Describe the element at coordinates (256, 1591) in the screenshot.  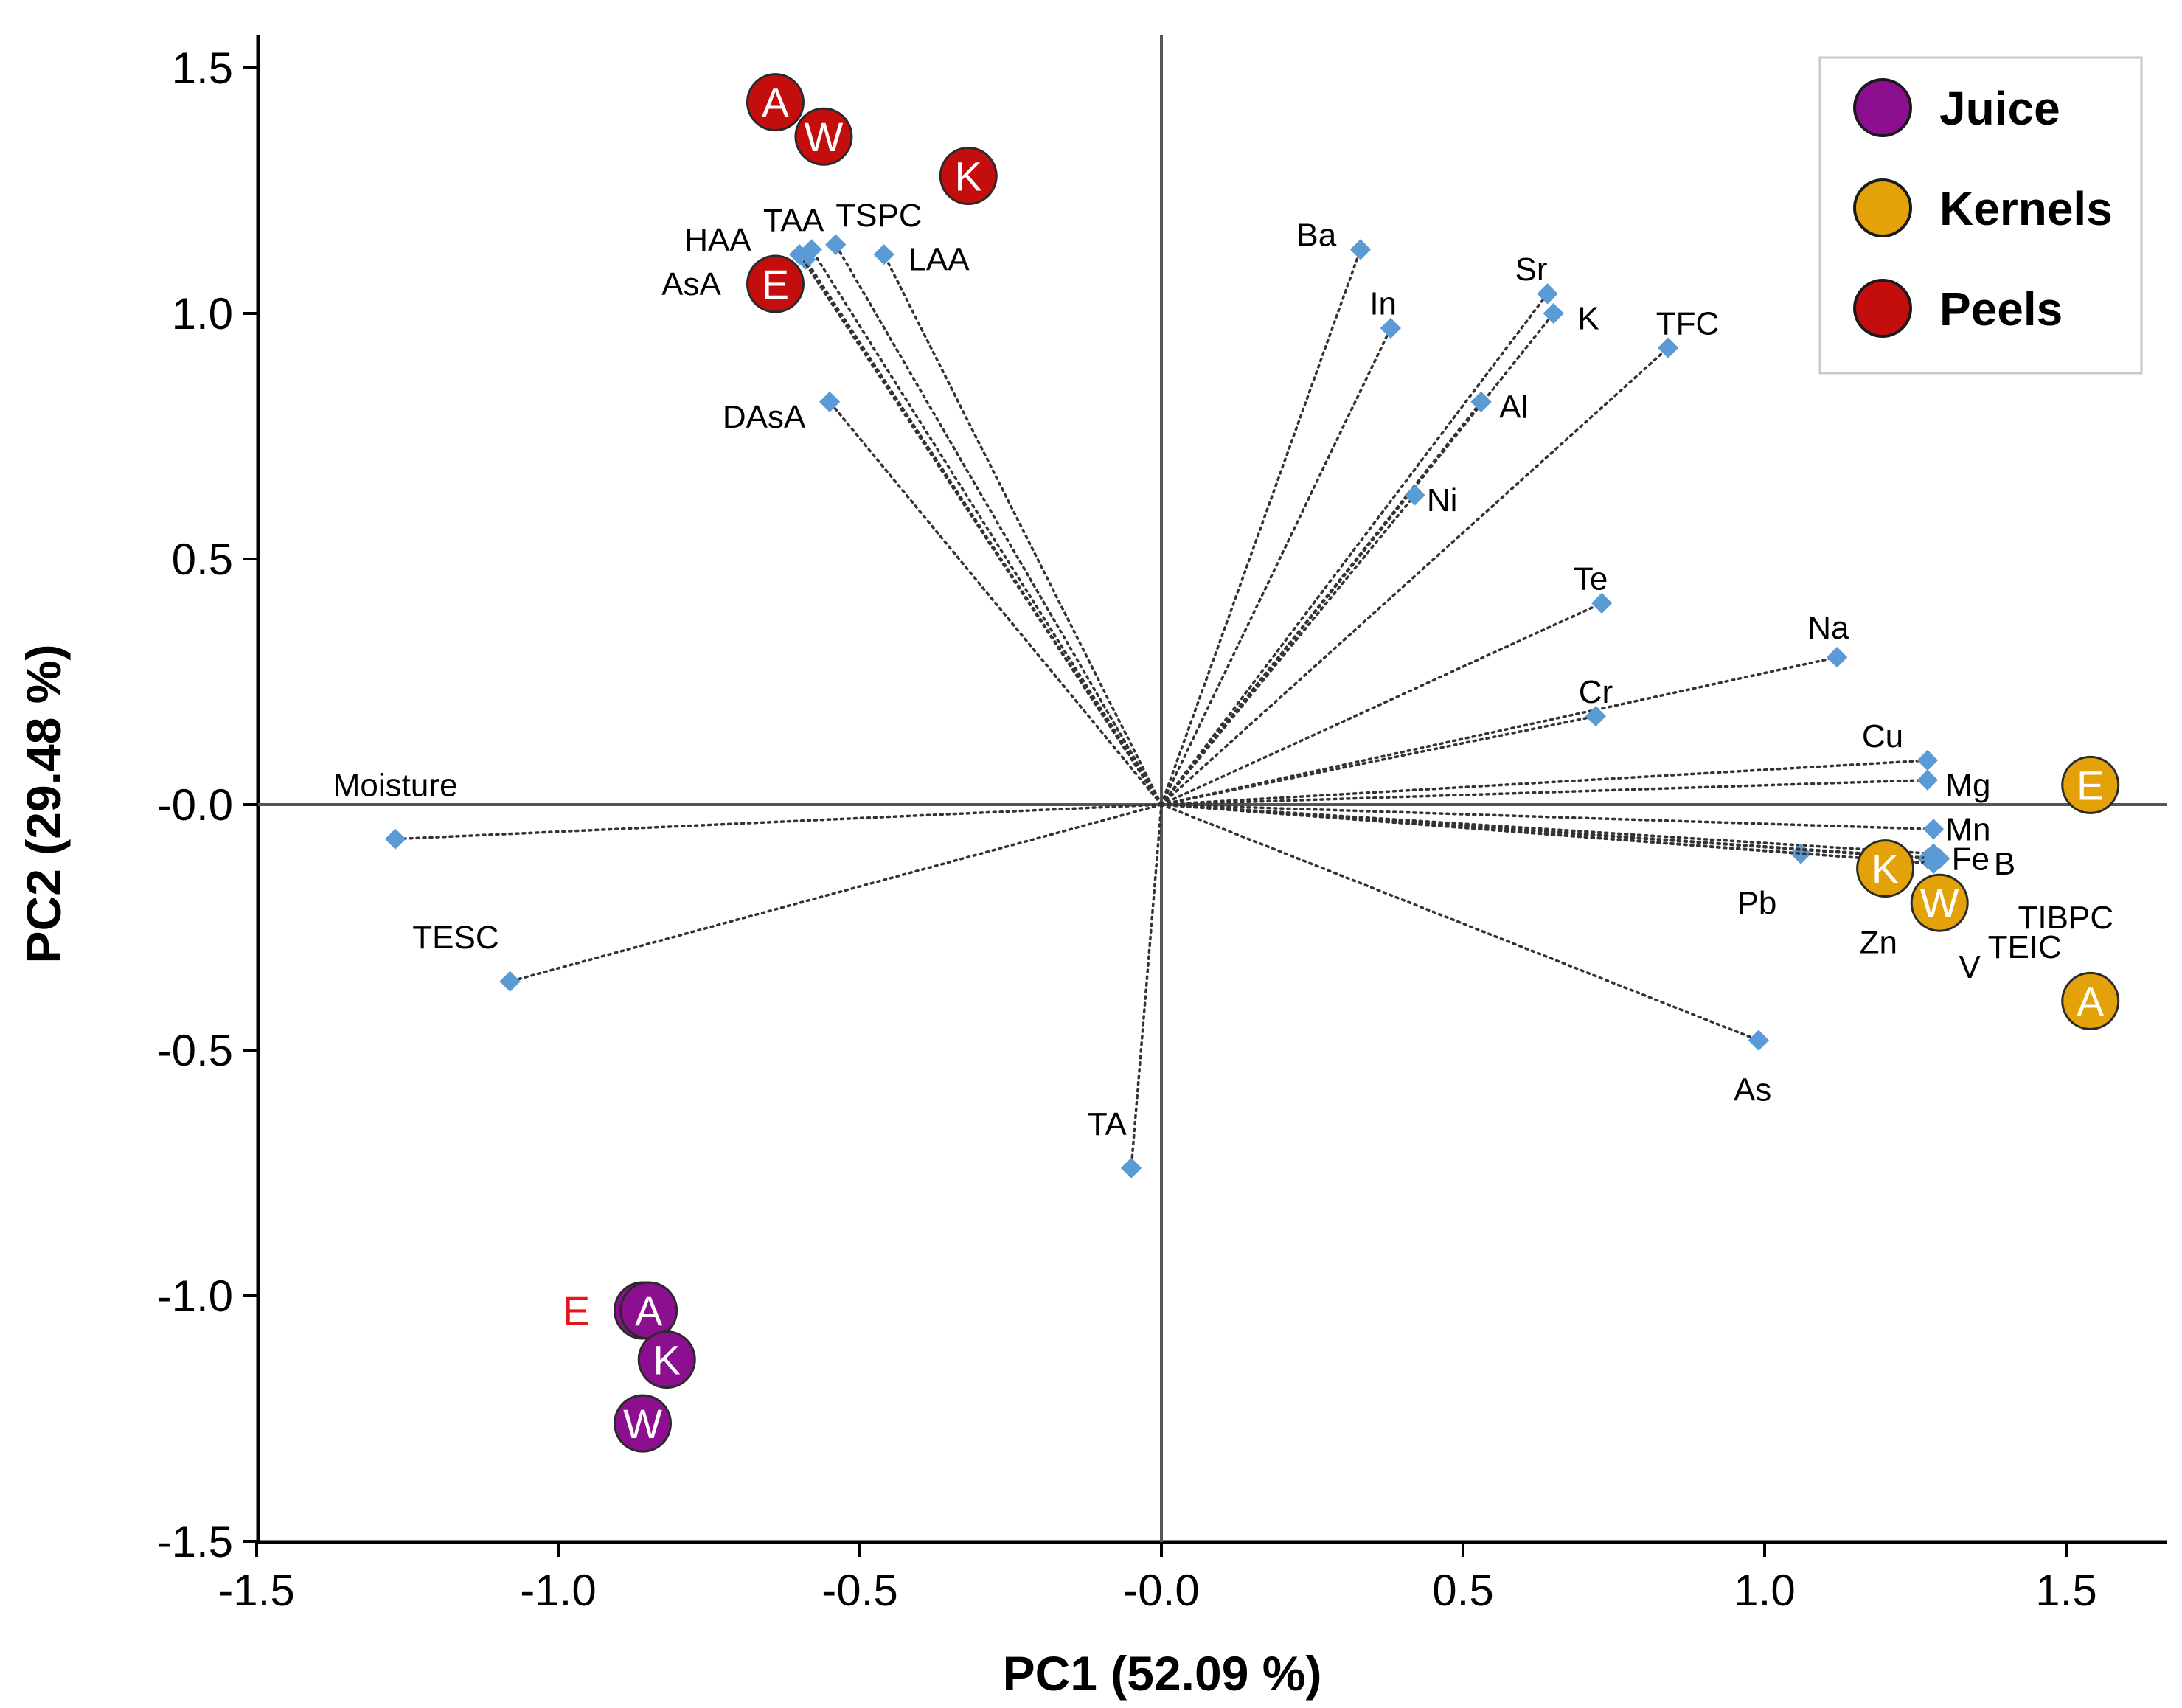
I see `x-tick-label: -1.5` at that location.